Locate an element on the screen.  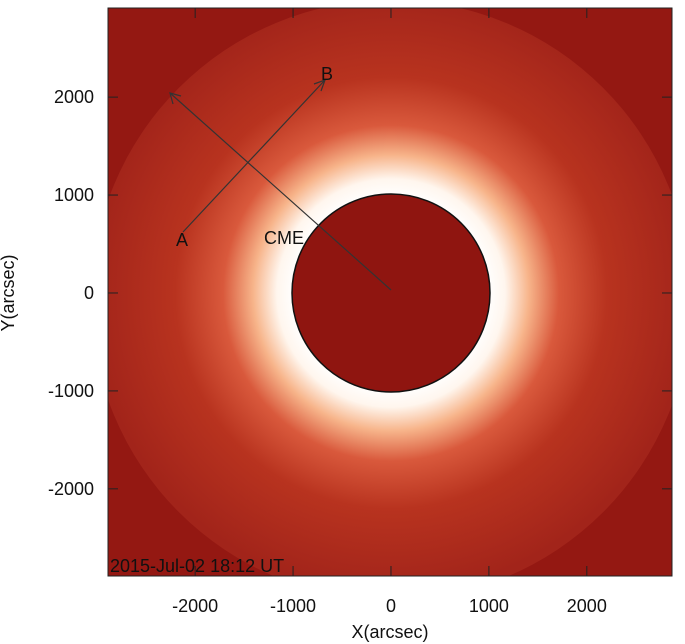
x-tick-label: -2000 is located at coordinates (195, 606).